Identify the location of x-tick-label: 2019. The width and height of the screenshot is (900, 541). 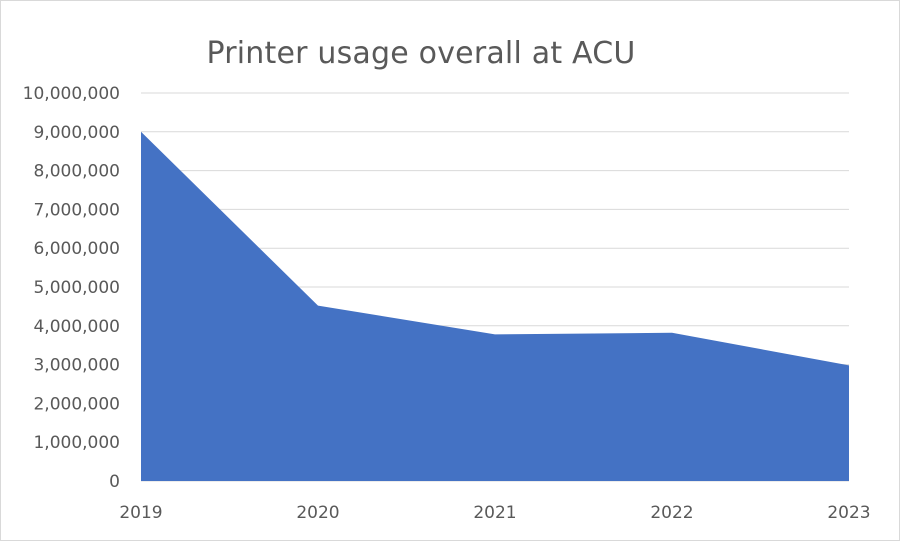
(140, 513).